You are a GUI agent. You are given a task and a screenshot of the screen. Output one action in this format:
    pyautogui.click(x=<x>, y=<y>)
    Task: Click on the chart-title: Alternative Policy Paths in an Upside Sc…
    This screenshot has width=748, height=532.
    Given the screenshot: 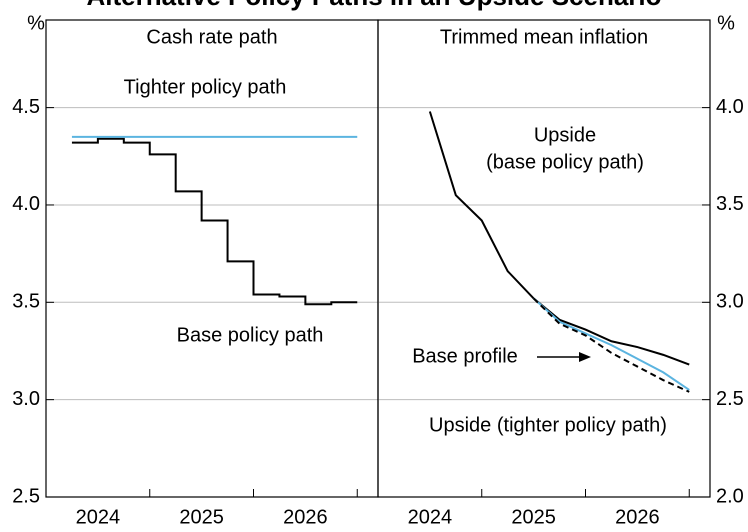 What is the action you would take?
    pyautogui.click(x=373, y=5)
    